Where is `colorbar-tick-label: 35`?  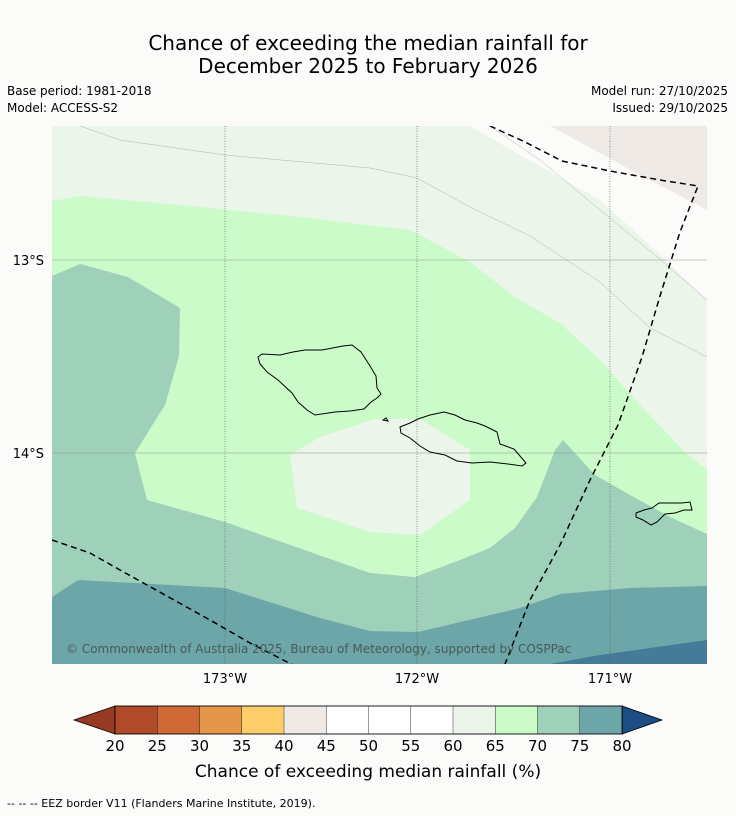
colorbar-tick-label: 35 is located at coordinates (241, 746).